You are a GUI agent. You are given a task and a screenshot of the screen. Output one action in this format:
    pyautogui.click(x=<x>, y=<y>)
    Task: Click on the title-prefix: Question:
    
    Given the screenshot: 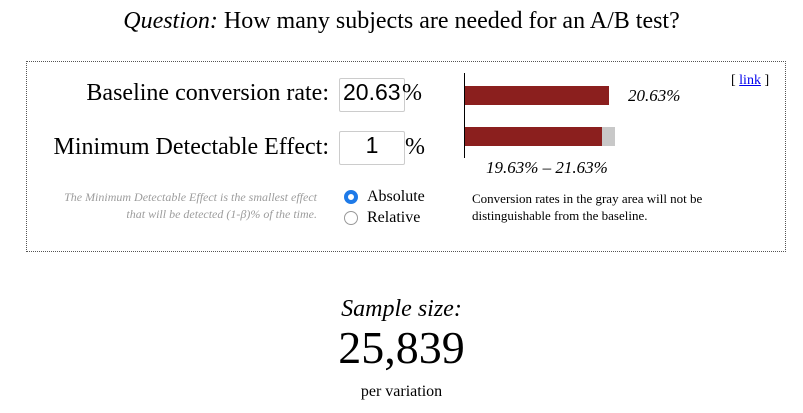 What is the action you would take?
    pyautogui.click(x=170, y=21)
    